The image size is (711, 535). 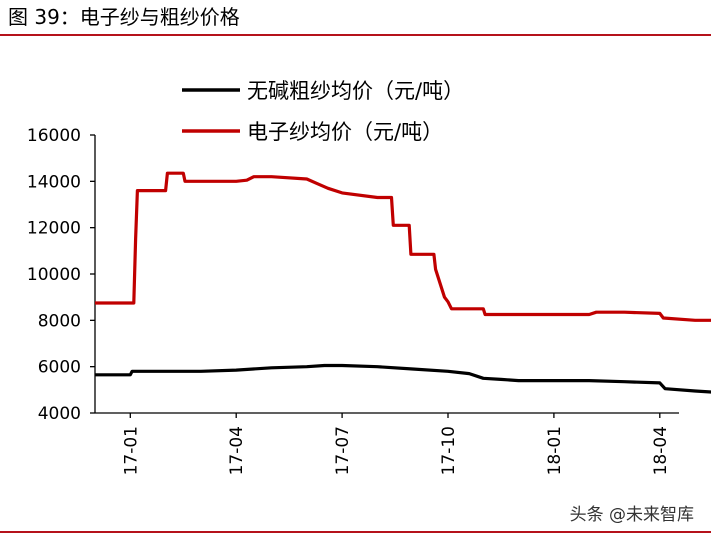 What do you see at coordinates (345, 132) in the screenshot?
I see `legend-label-1: 电子纱均价（元/吨）` at bounding box center [345, 132].